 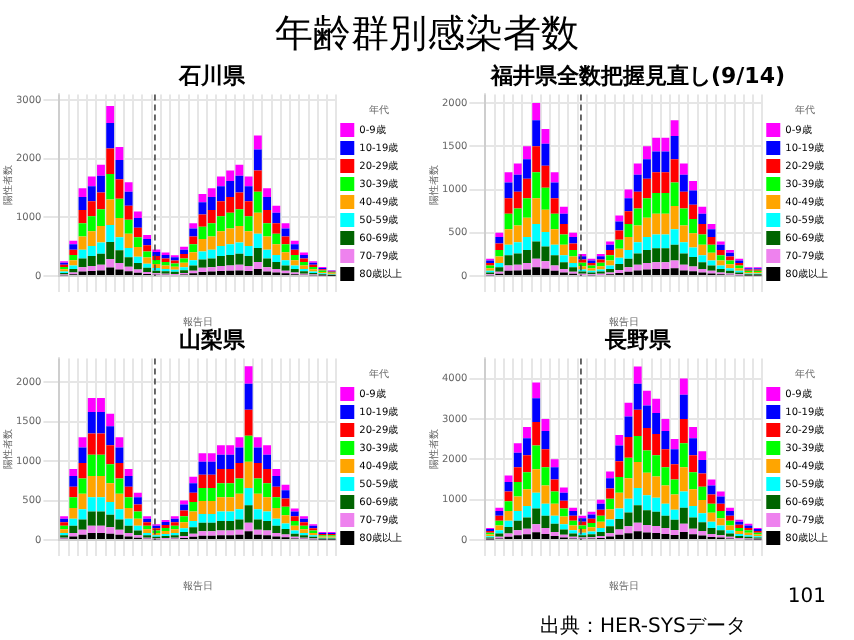 I want to click on source-note: 出典：HER-SYSデータ, so click(x=643, y=626).